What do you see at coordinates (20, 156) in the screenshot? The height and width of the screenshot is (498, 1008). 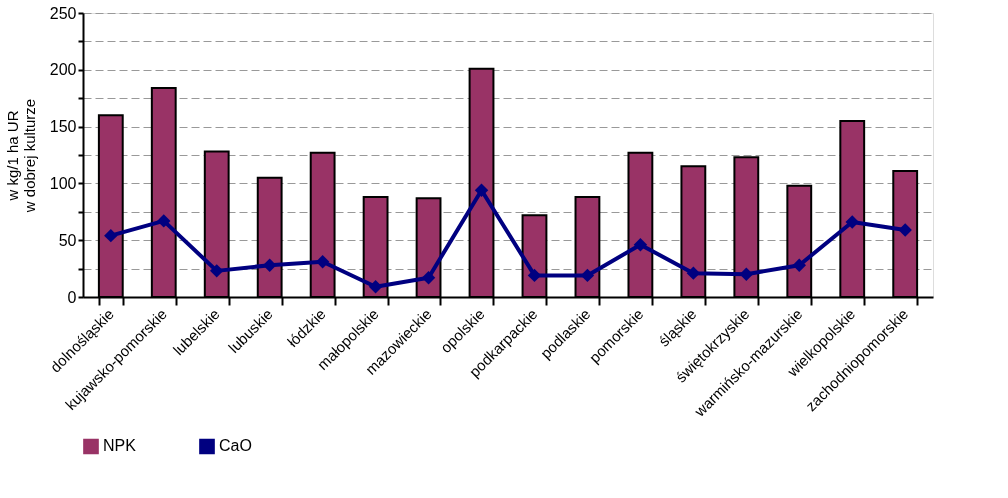 I see `y-axis-title: w kg/1 ha UR w dobrej kulturze` at bounding box center [20, 156].